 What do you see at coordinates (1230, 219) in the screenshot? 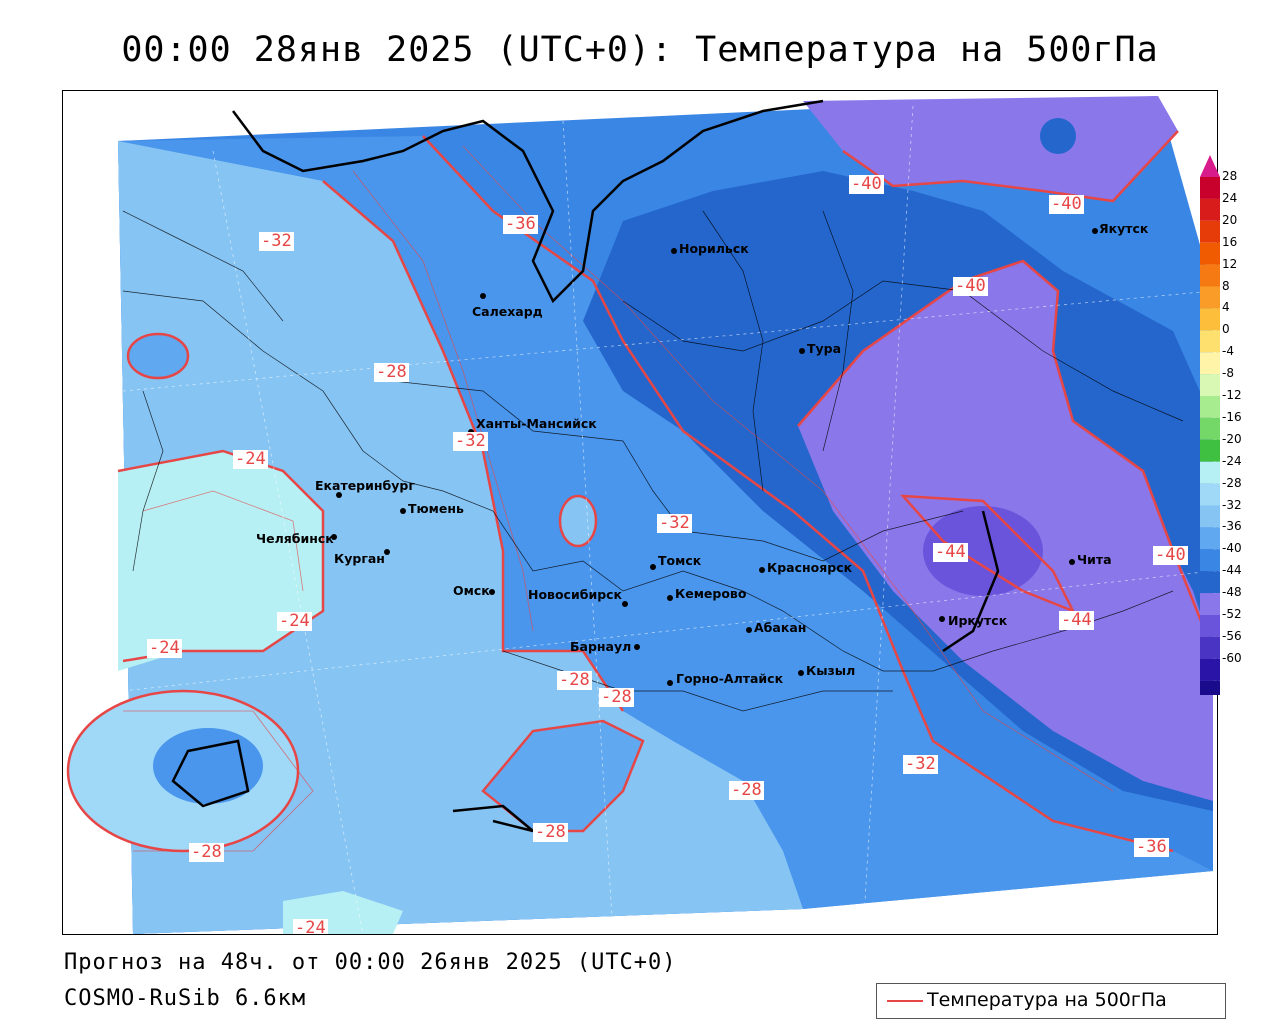
I see `colorbar-tick-label: 20` at bounding box center [1230, 219].